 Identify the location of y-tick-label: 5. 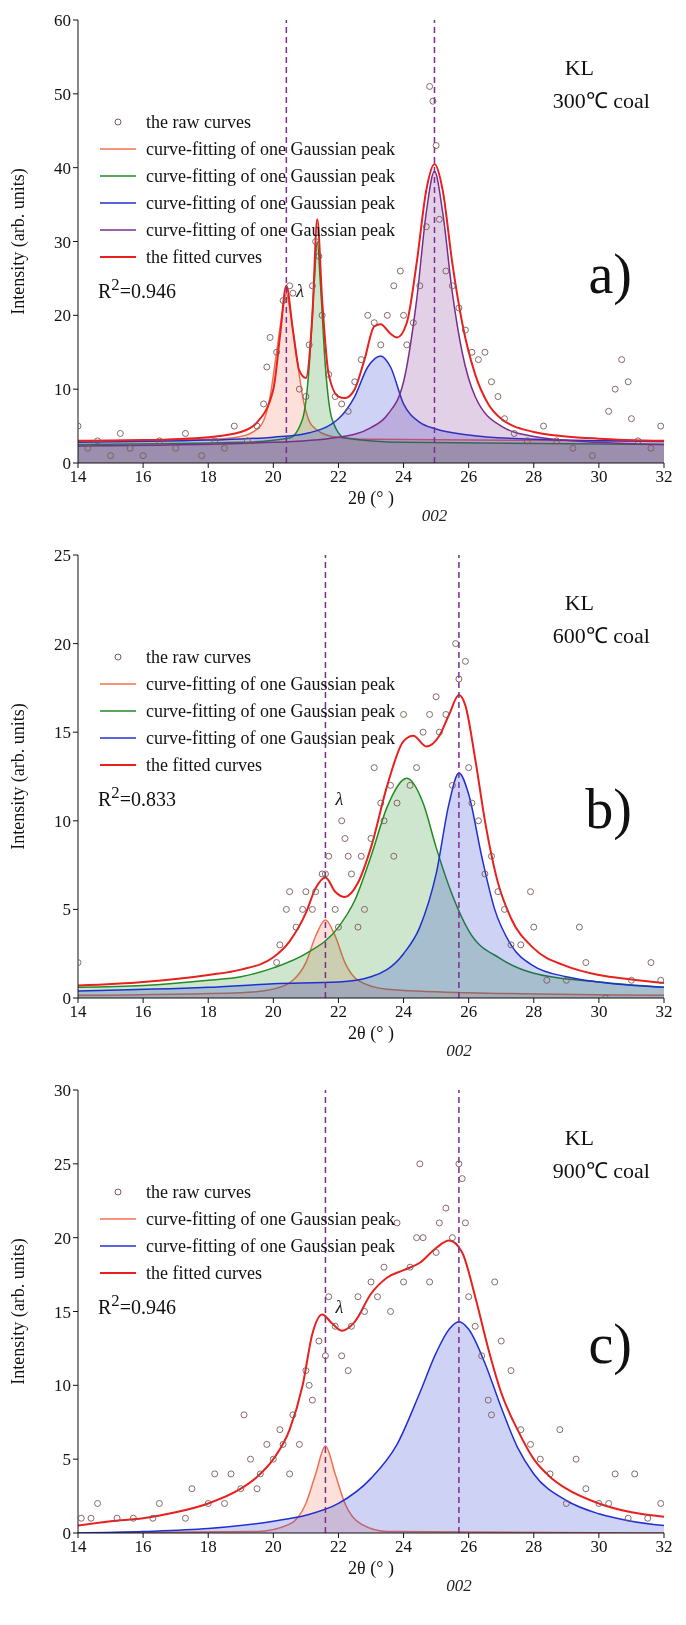
(66, 1460).